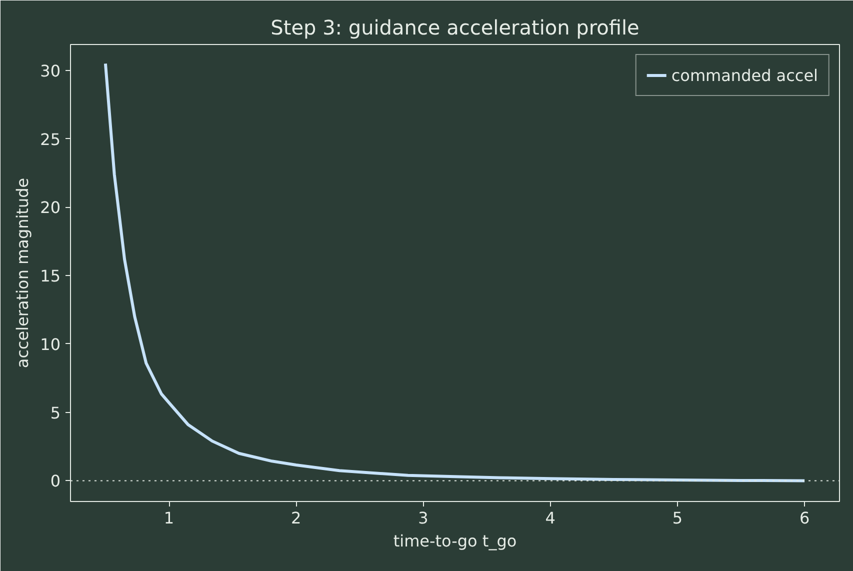 The height and width of the screenshot is (571, 853). What do you see at coordinates (55, 481) in the screenshot?
I see `y-tick-label: 0` at bounding box center [55, 481].